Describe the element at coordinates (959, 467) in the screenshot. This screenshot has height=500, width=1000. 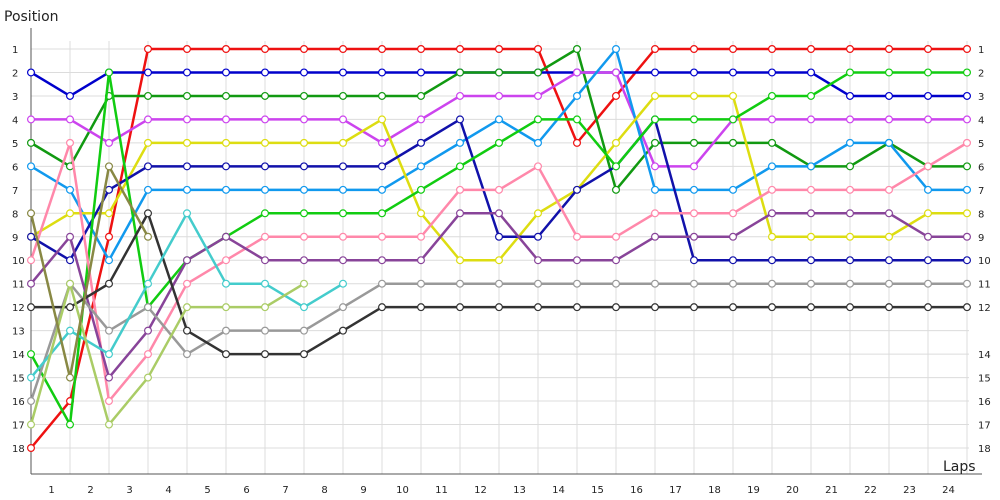
I see `x-axis-title: Laps` at that location.